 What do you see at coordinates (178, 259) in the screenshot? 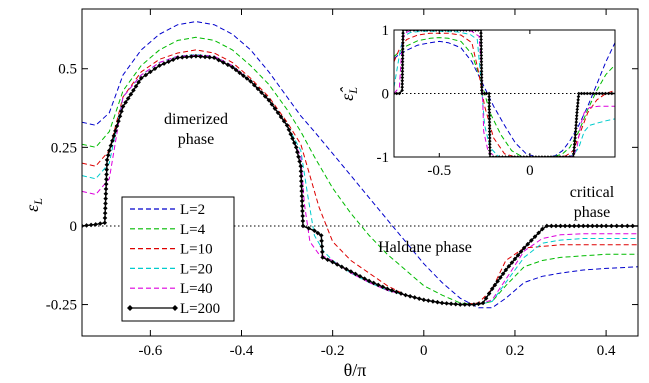
I see `legend: L=2 L=4 L=10 L=20 L=40 L=200` at bounding box center [178, 259].